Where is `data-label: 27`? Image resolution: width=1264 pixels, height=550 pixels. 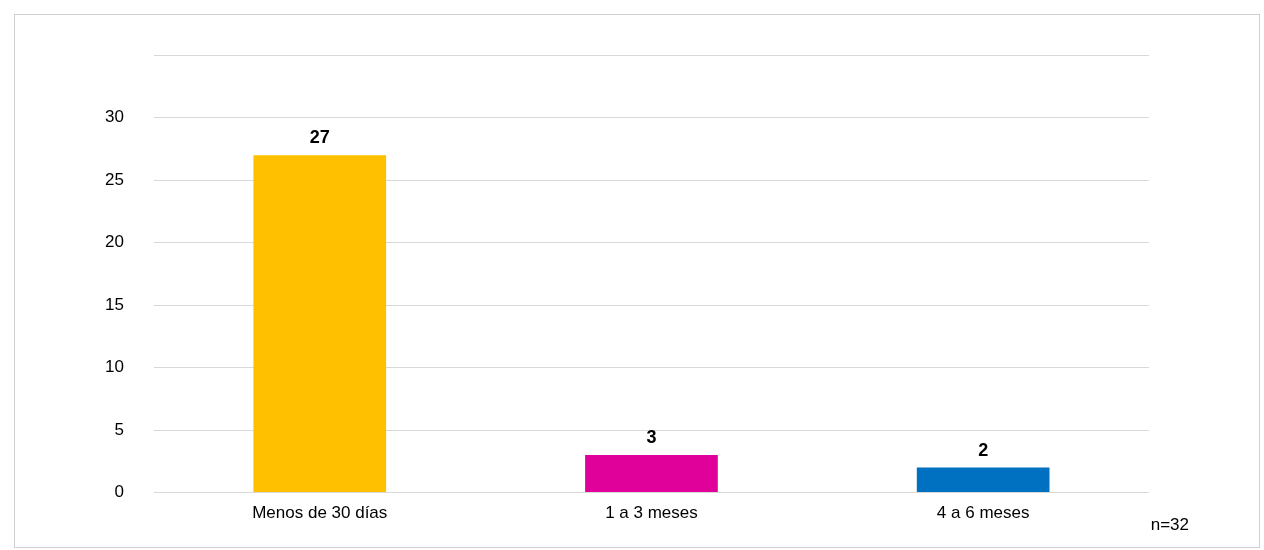 data-label: 27 is located at coordinates (319, 137).